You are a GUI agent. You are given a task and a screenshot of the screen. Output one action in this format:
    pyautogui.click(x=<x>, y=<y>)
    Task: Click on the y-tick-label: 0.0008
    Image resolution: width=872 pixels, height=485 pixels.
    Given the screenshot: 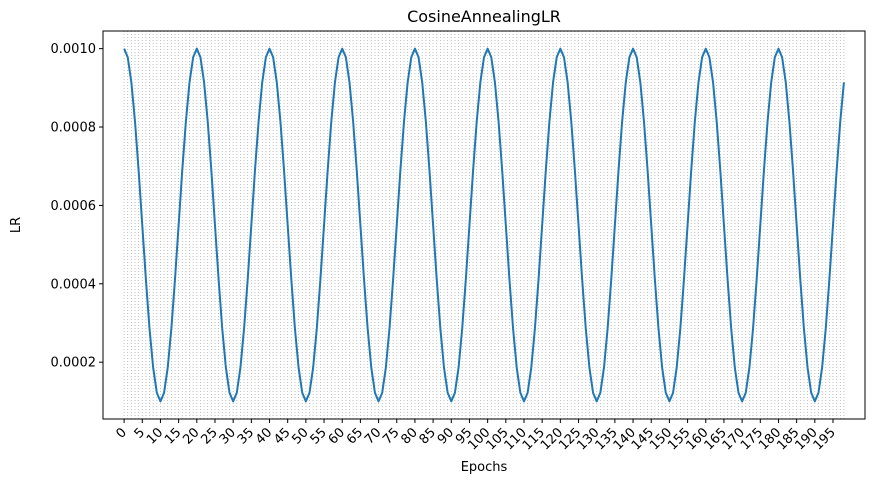 What is the action you would take?
    pyautogui.click(x=74, y=128)
    